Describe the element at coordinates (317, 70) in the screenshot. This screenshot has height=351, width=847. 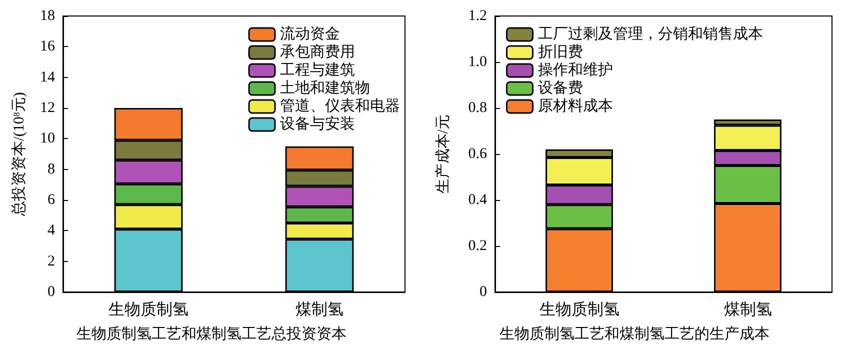
I see `legend-label: 工程与建筑` at that location.